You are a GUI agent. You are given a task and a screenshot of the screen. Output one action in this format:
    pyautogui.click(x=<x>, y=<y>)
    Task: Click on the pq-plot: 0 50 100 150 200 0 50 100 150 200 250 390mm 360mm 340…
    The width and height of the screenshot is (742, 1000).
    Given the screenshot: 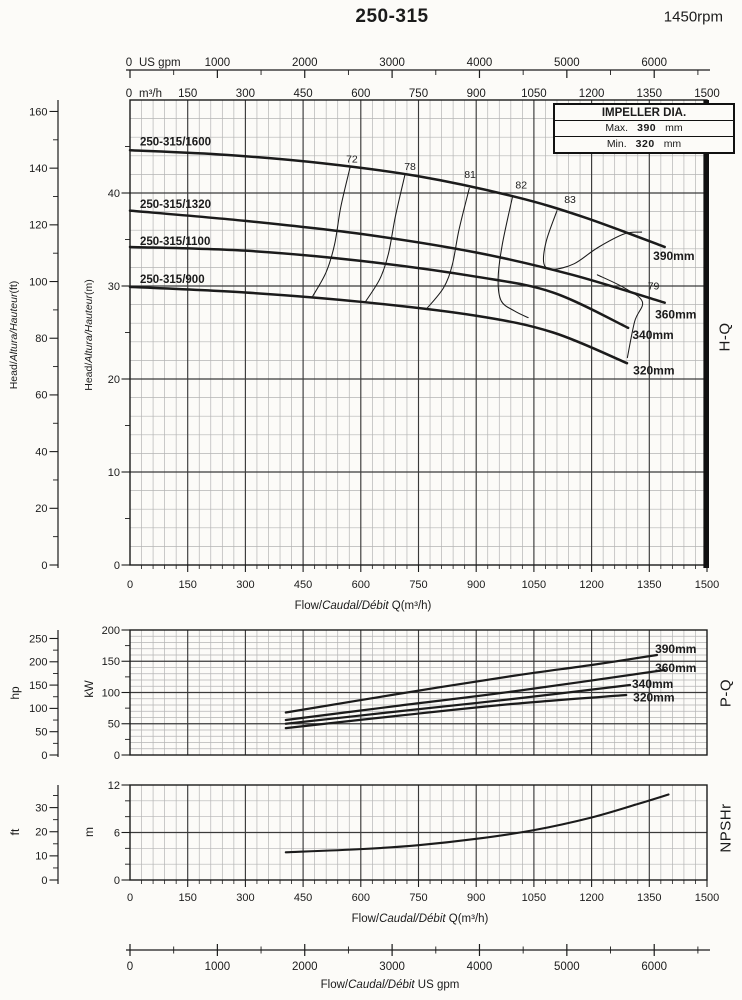 What is the action you would take?
    pyautogui.click(x=368, y=693)
    